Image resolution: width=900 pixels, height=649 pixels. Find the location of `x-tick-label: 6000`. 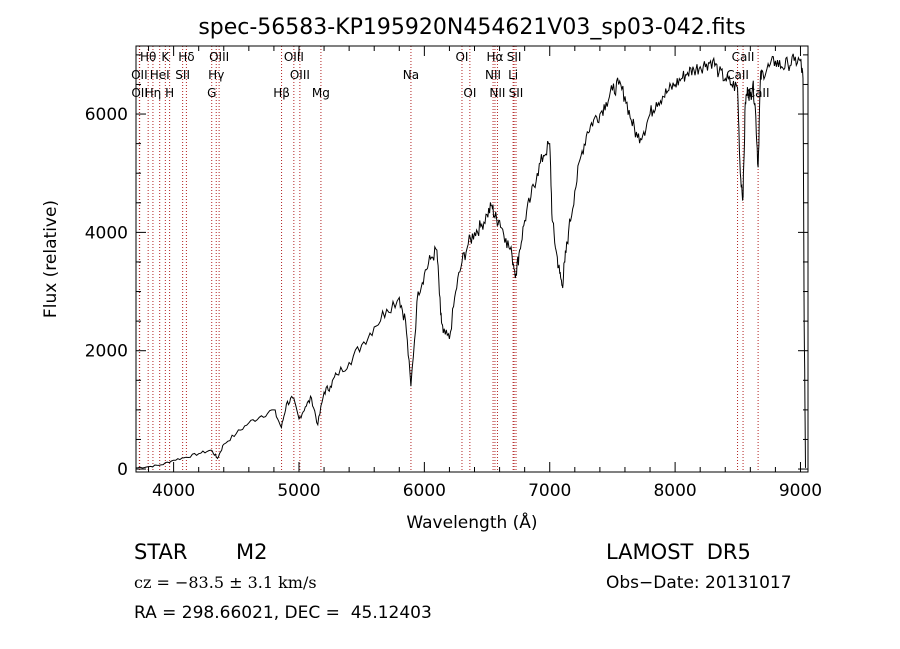

x-tick-label: 6000 is located at coordinates (424, 491).